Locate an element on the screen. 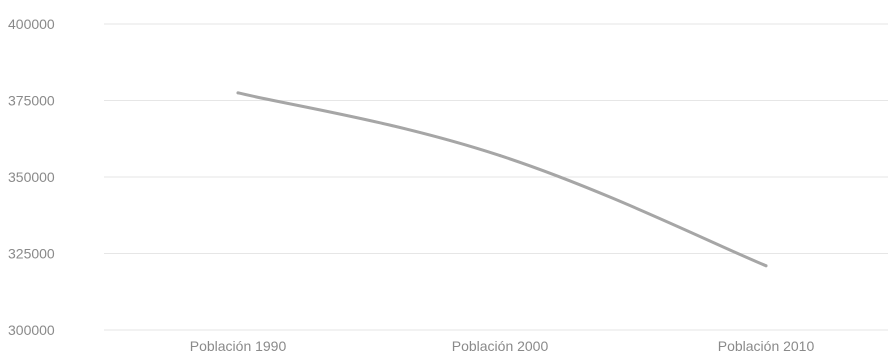  y-tick-label: 325000 is located at coordinates (31, 254).